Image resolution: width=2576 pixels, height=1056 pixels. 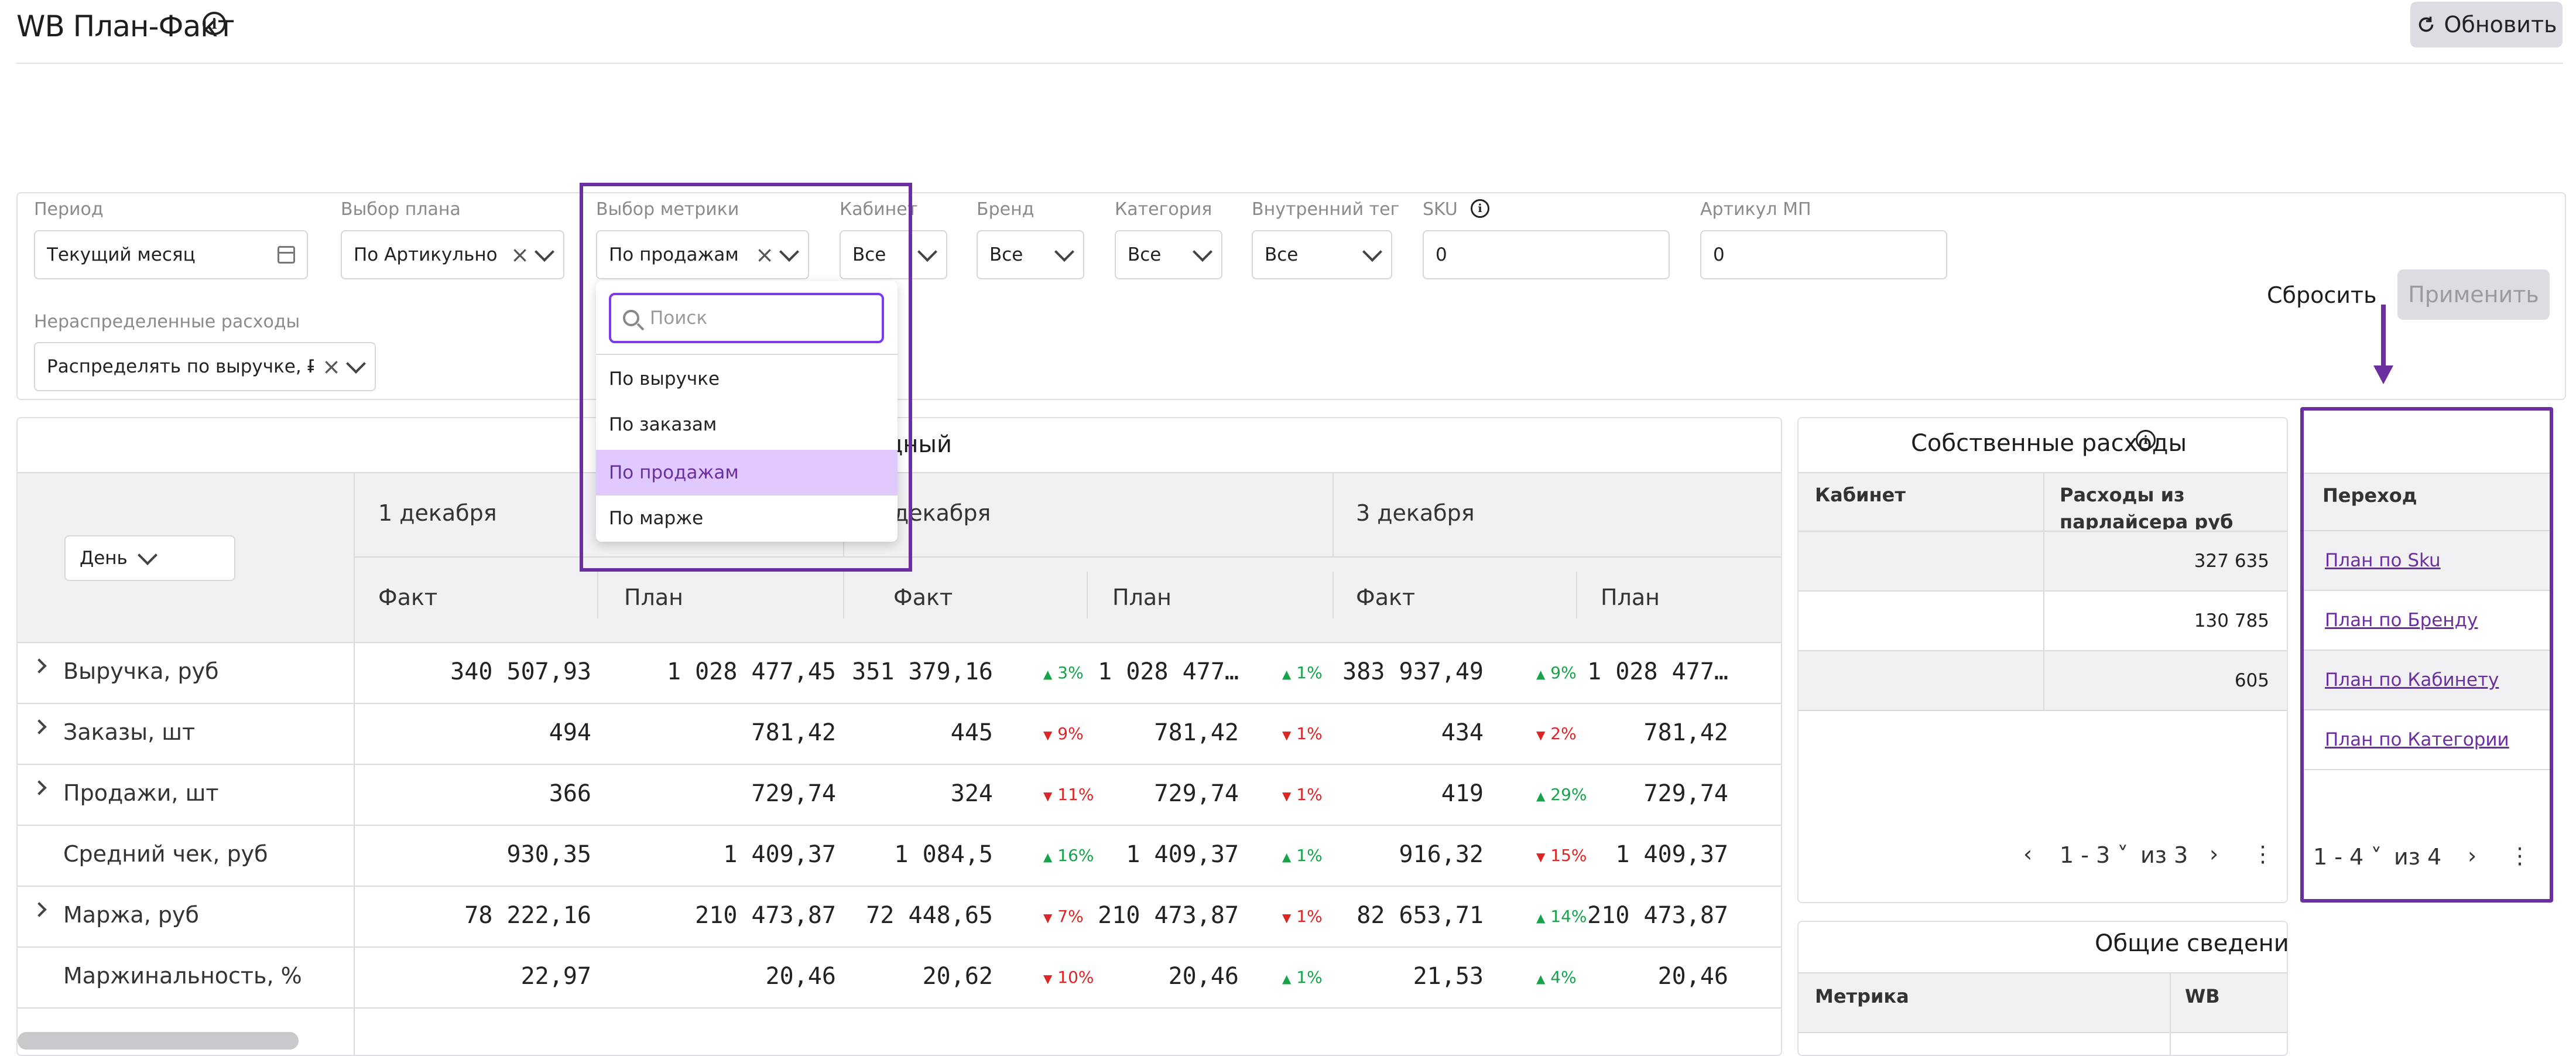 I want to click on sku-info-icon: i, so click(x=1480, y=208).